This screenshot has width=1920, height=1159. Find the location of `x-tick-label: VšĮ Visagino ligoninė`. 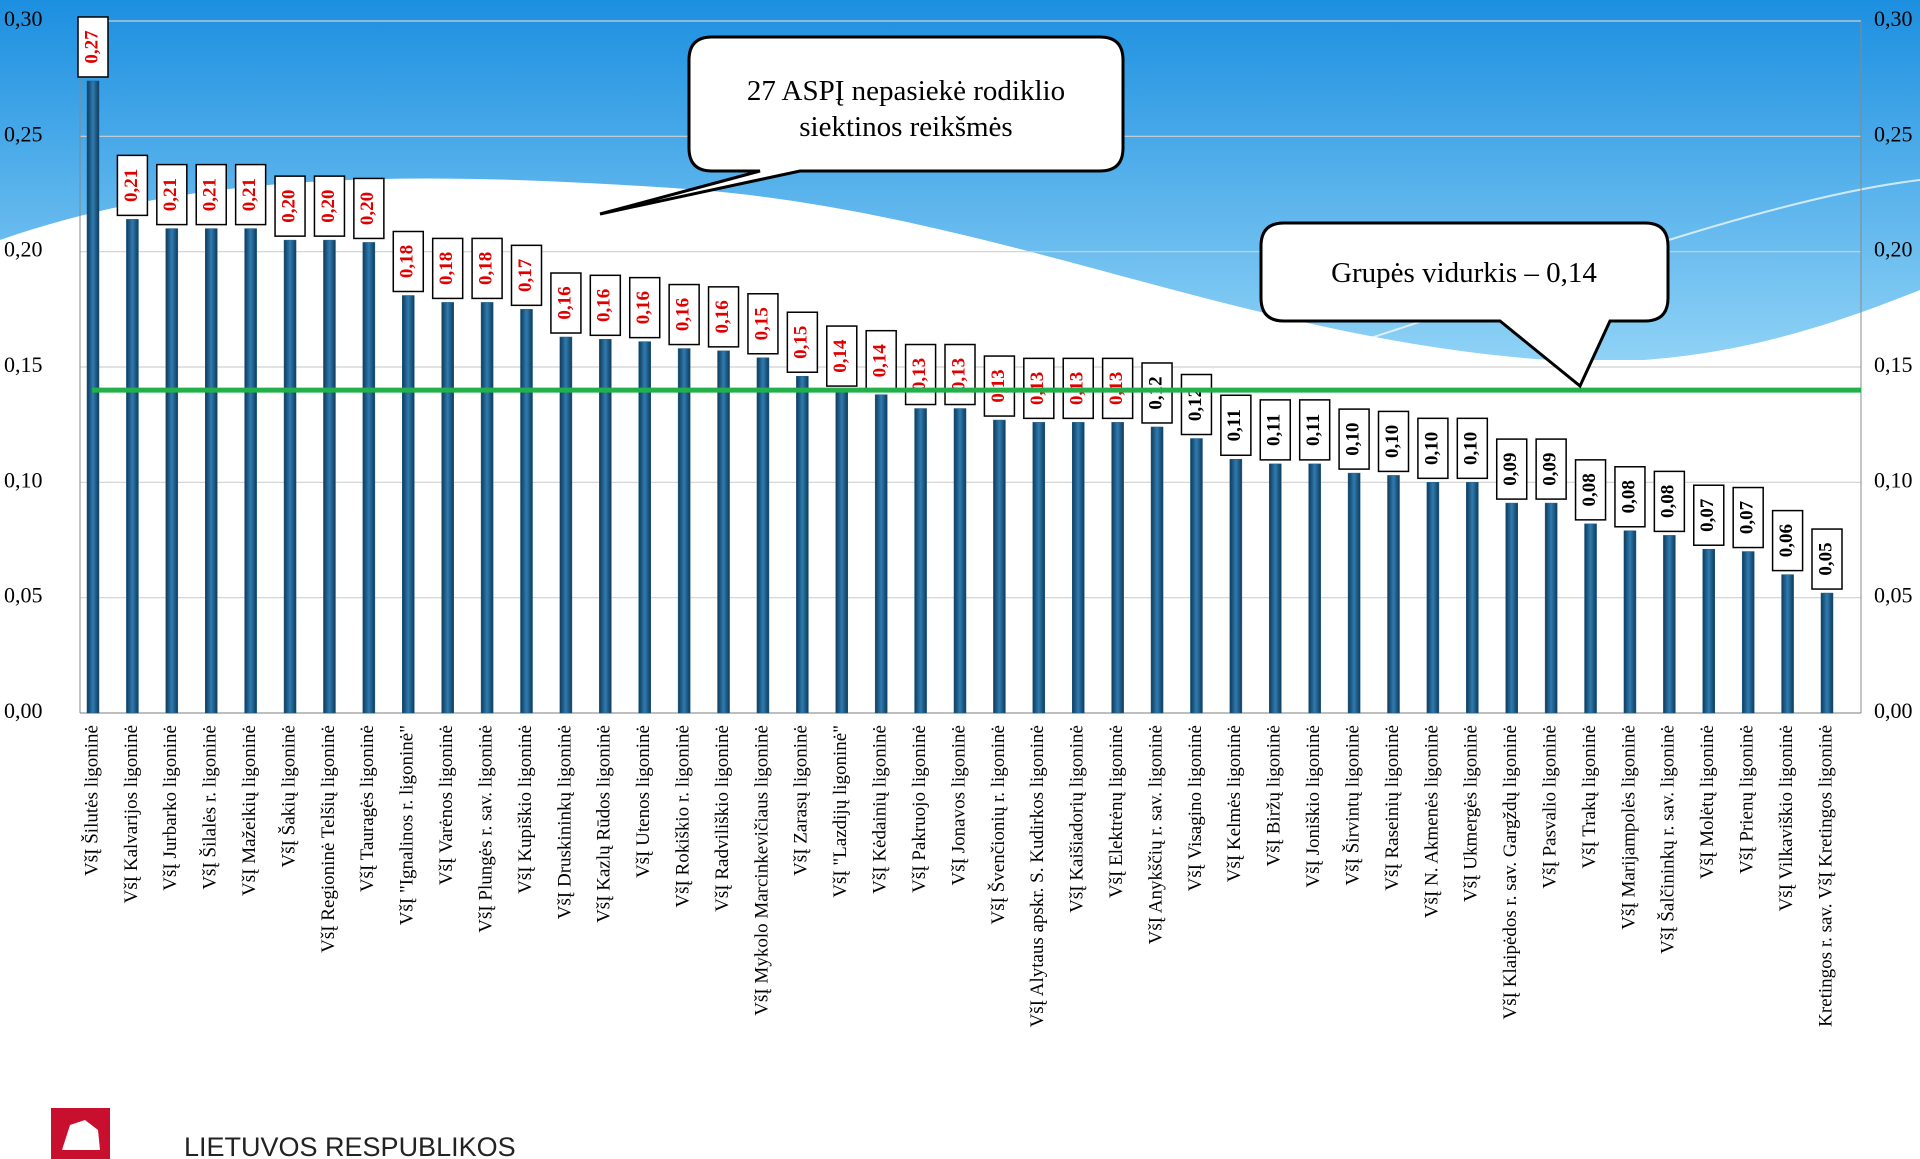

x-tick-label: VšĮ Visagino ligoninė is located at coordinates (1195, 808).